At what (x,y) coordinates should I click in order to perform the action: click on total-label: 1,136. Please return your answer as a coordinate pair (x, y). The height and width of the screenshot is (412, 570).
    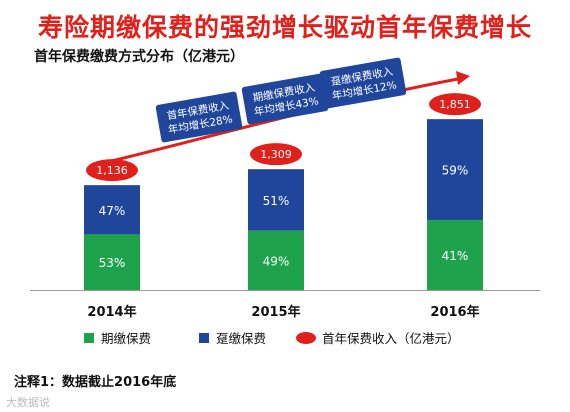
    Looking at the image, I should click on (112, 170).